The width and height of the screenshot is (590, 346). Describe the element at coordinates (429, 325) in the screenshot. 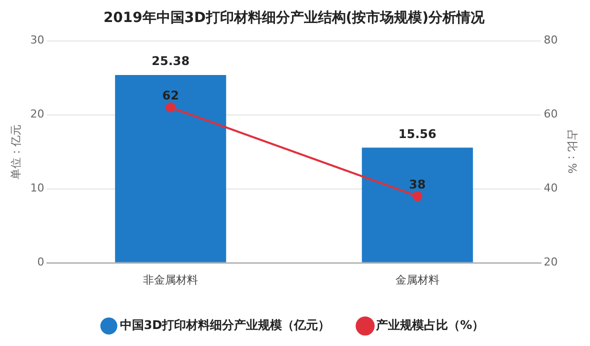

I see `legend-label: 产业规模占比（%）` at that location.